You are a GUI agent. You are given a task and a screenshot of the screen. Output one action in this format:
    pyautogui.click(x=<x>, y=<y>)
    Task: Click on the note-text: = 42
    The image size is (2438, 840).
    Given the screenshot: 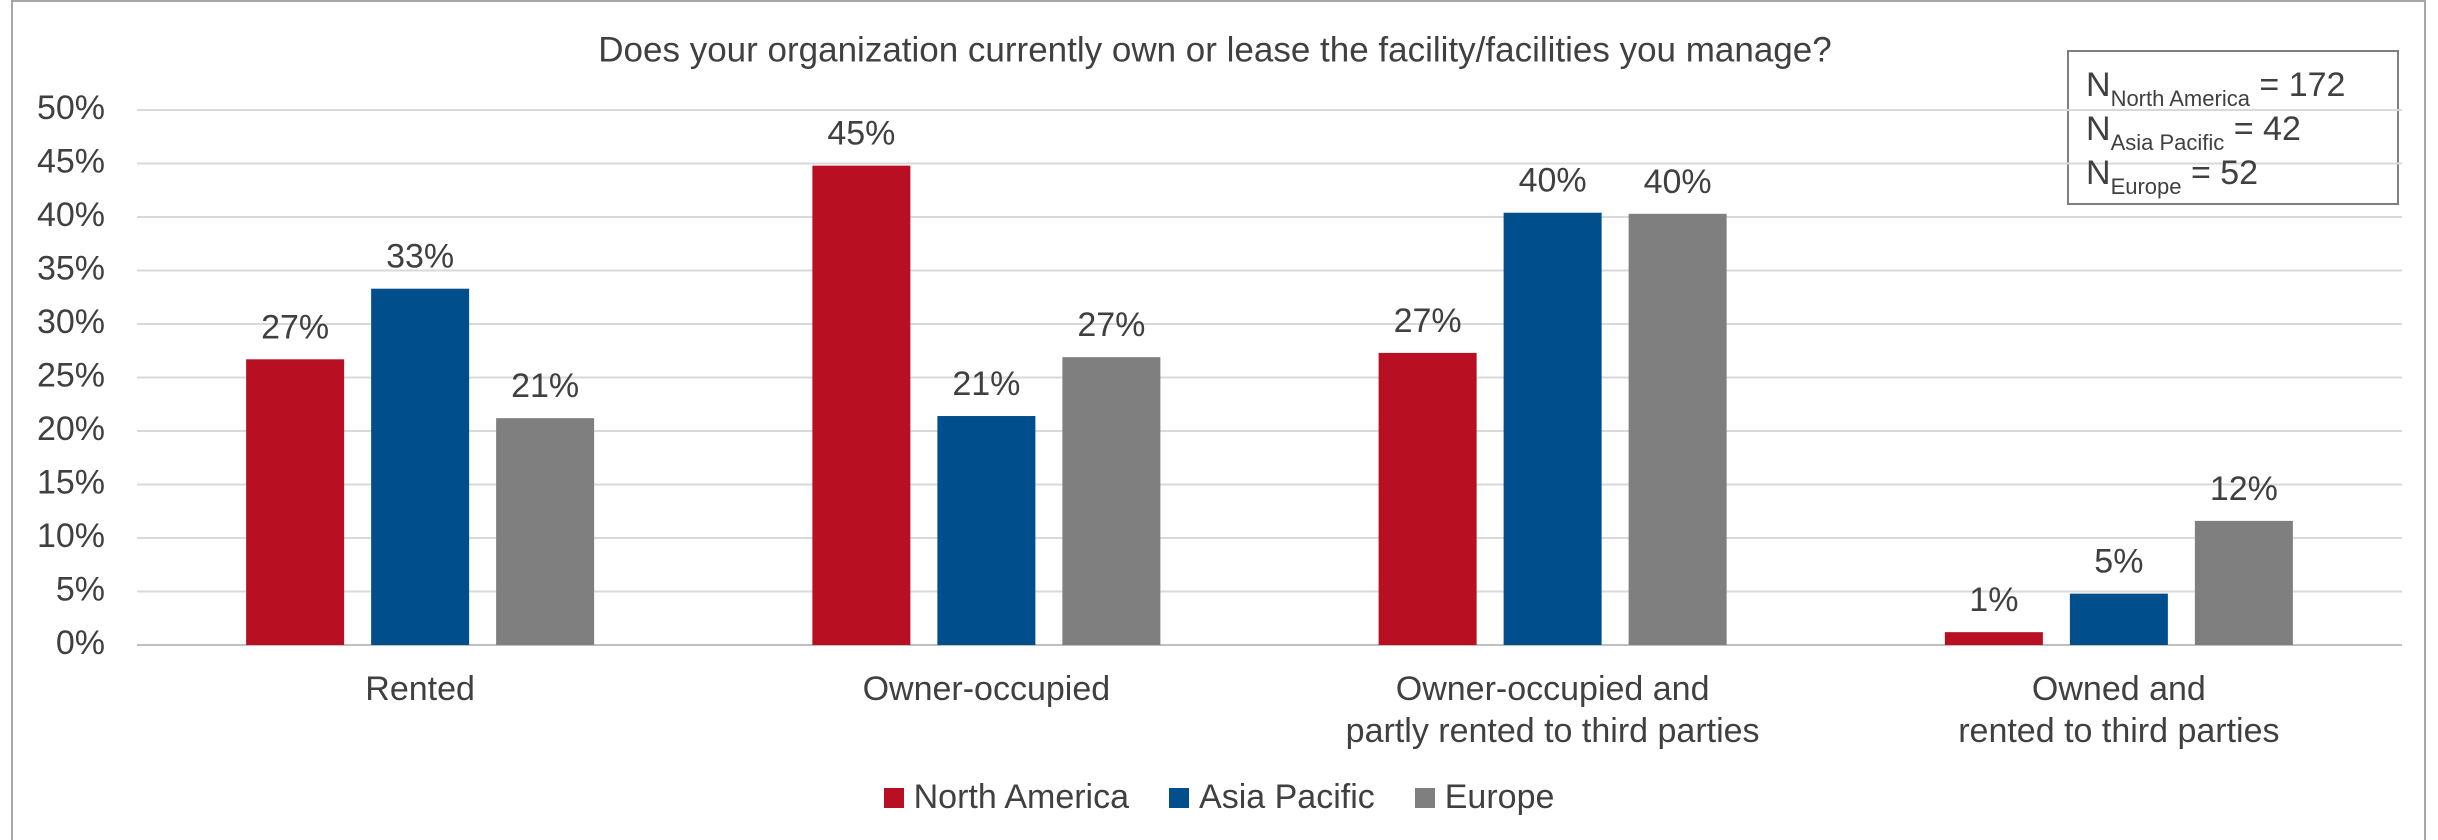 What is the action you would take?
    pyautogui.click(x=2262, y=129)
    